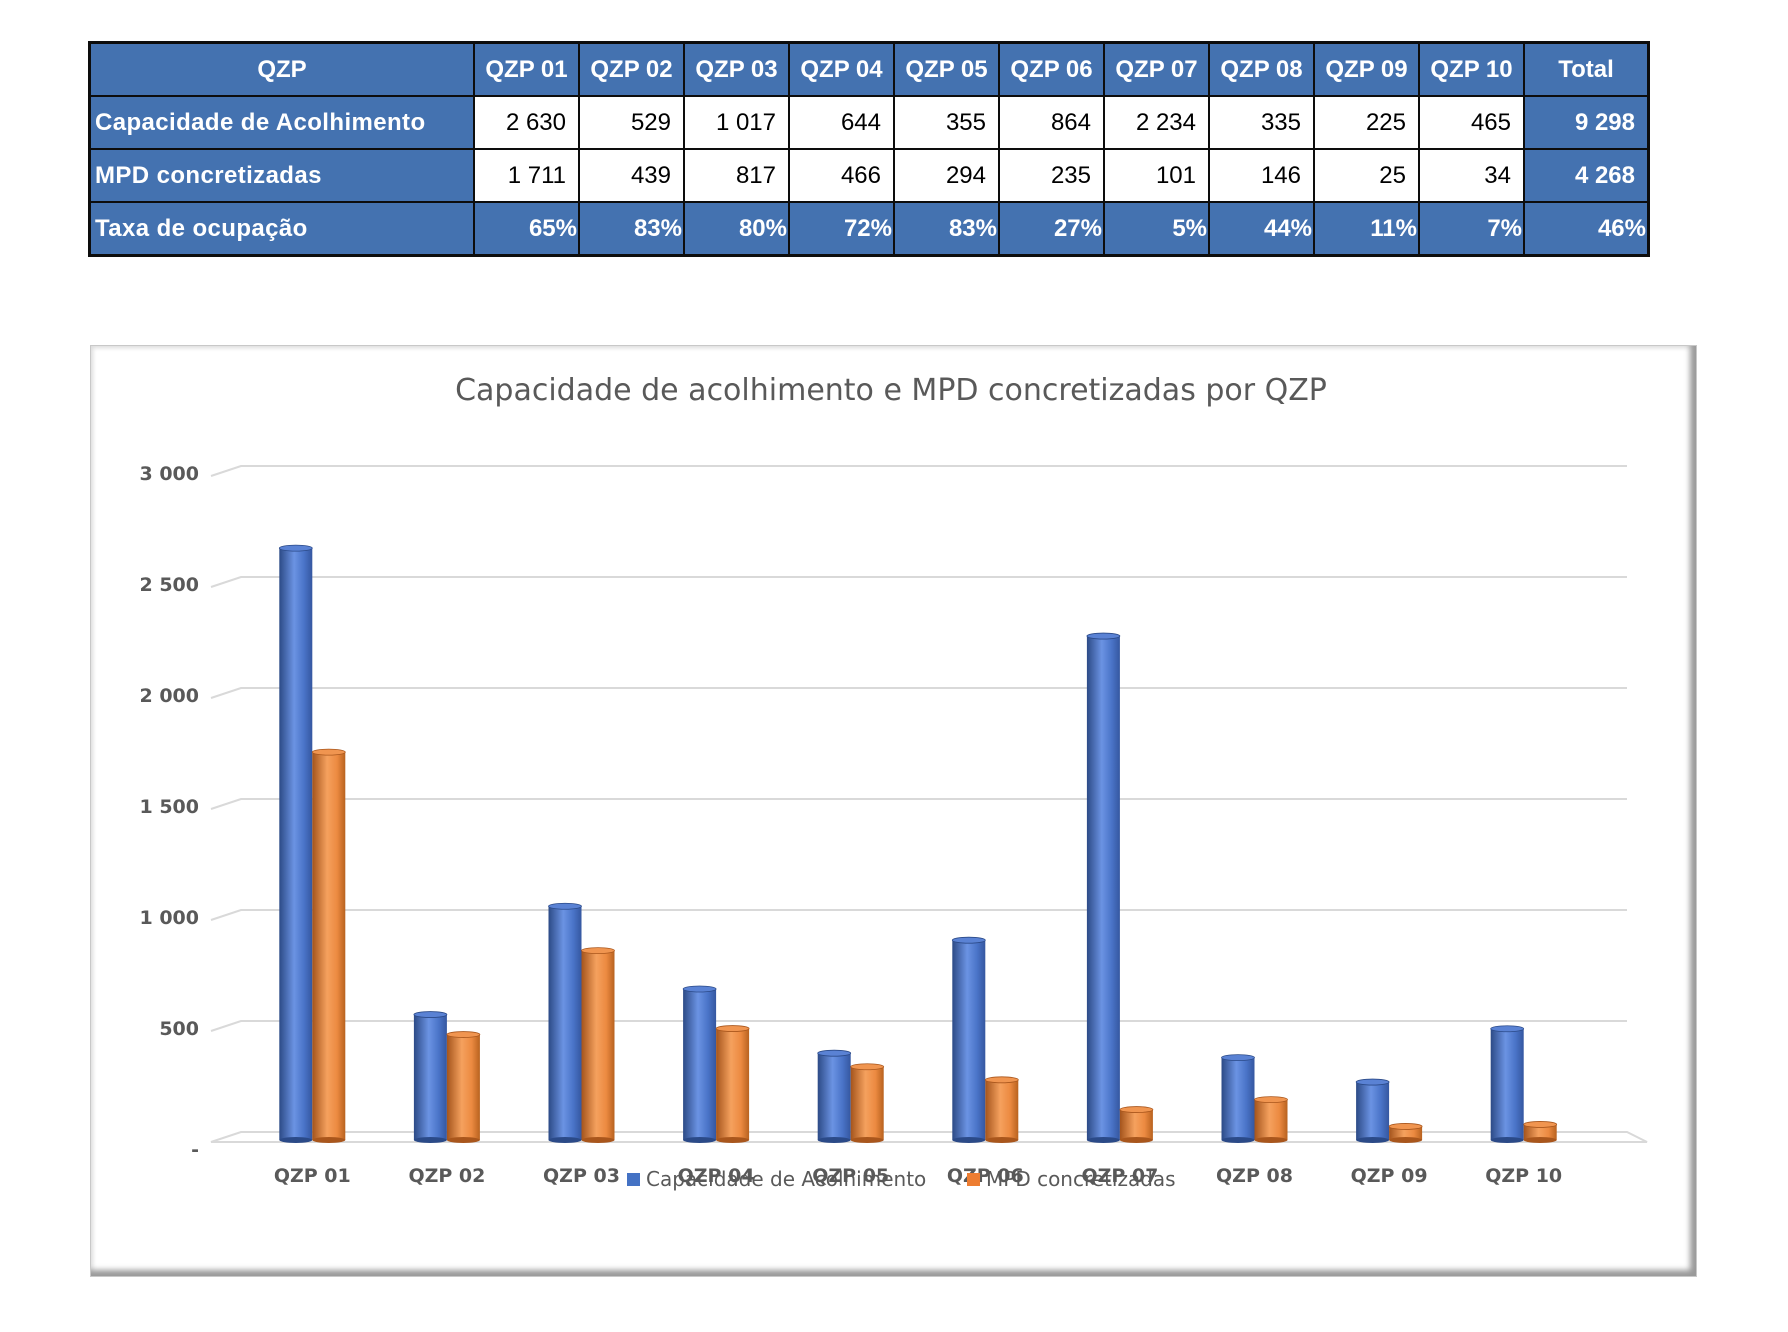 The image size is (1788, 1332). I want to click on table-cell: 11%, so click(1366, 229).